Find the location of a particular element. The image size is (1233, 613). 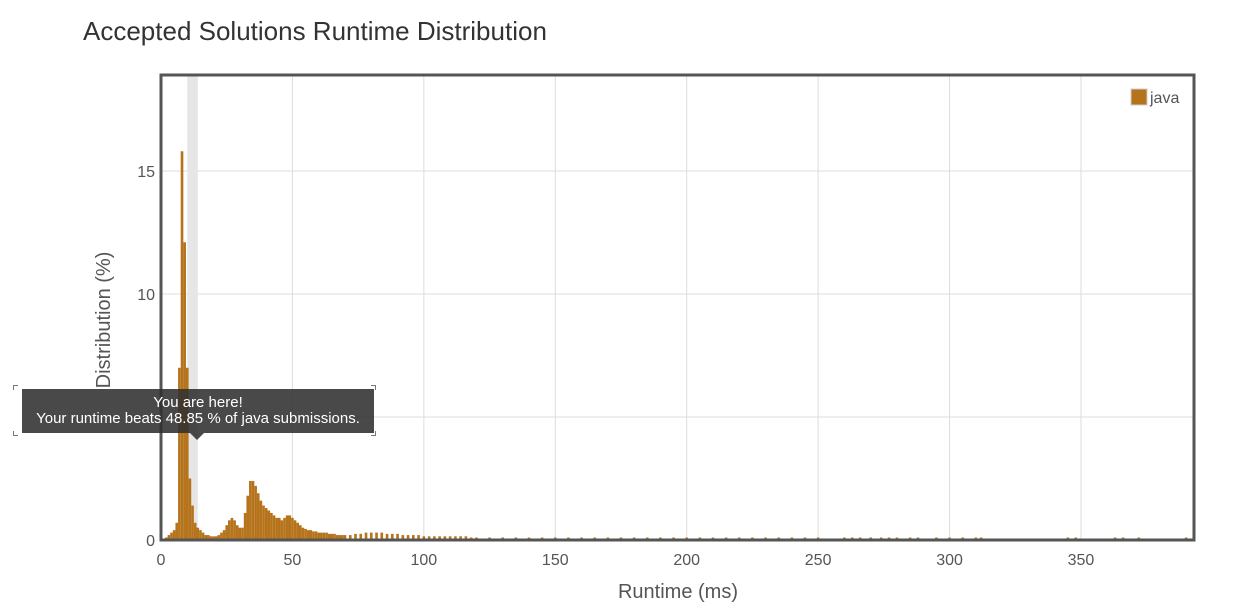

x-tick-labels: 0 50 100 150 200 250 300 350 is located at coordinates (626, 560).